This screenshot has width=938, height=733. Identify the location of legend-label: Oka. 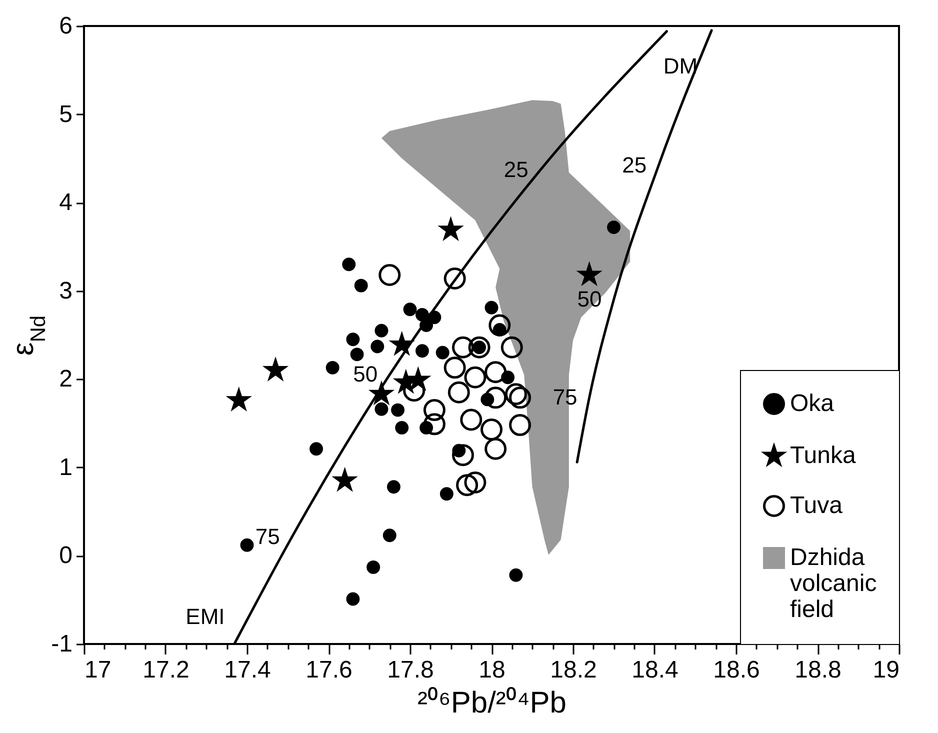
(812, 403).